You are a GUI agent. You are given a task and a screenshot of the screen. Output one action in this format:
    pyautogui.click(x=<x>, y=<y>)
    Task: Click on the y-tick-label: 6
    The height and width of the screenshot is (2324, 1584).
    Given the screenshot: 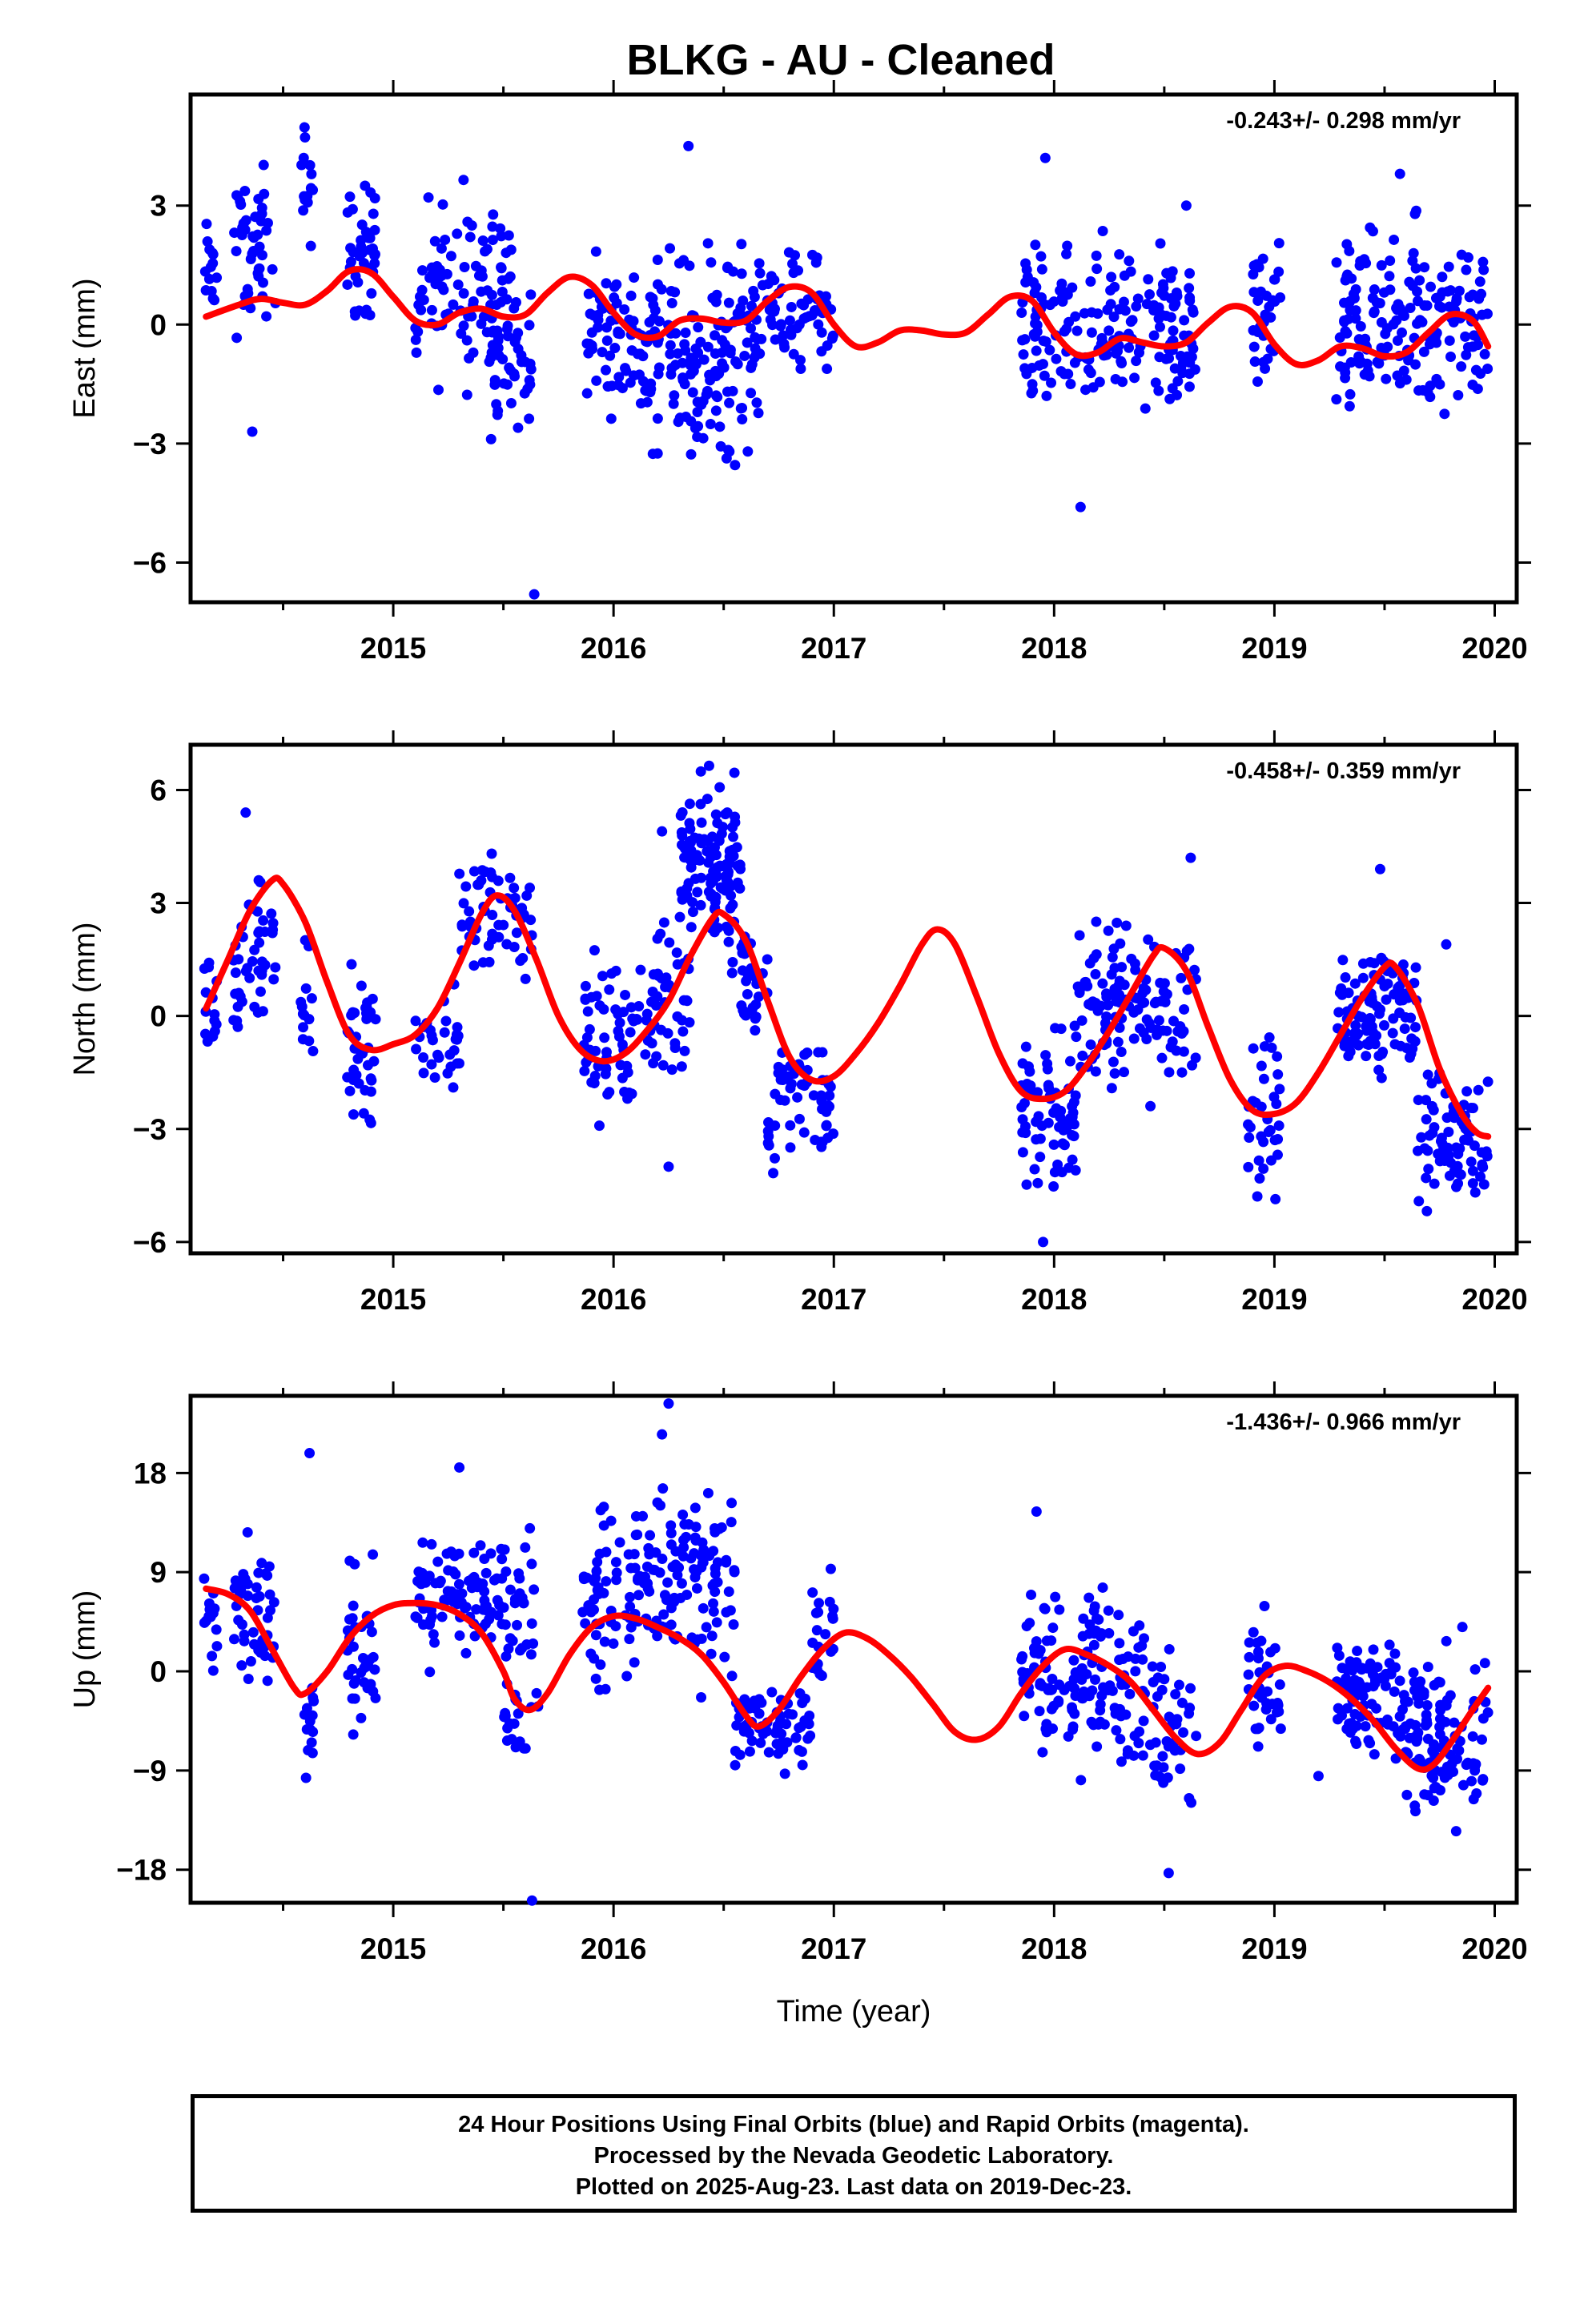 What is the action you would take?
    pyautogui.click(x=158, y=790)
    